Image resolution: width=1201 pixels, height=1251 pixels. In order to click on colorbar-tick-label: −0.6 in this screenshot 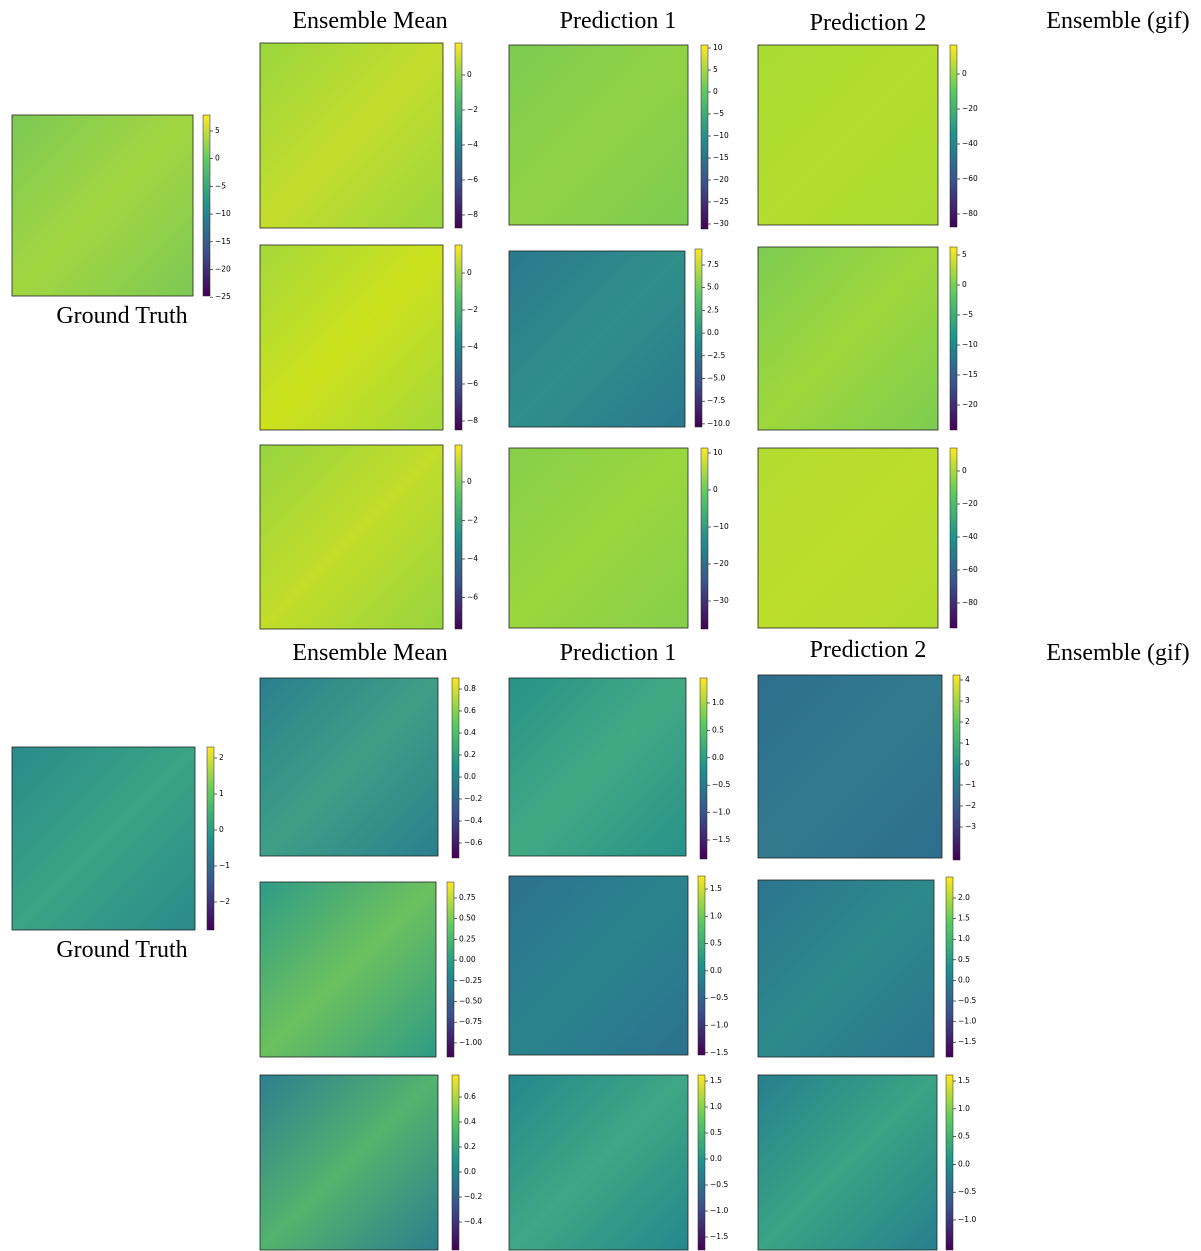, I will do `click(473, 842)`.